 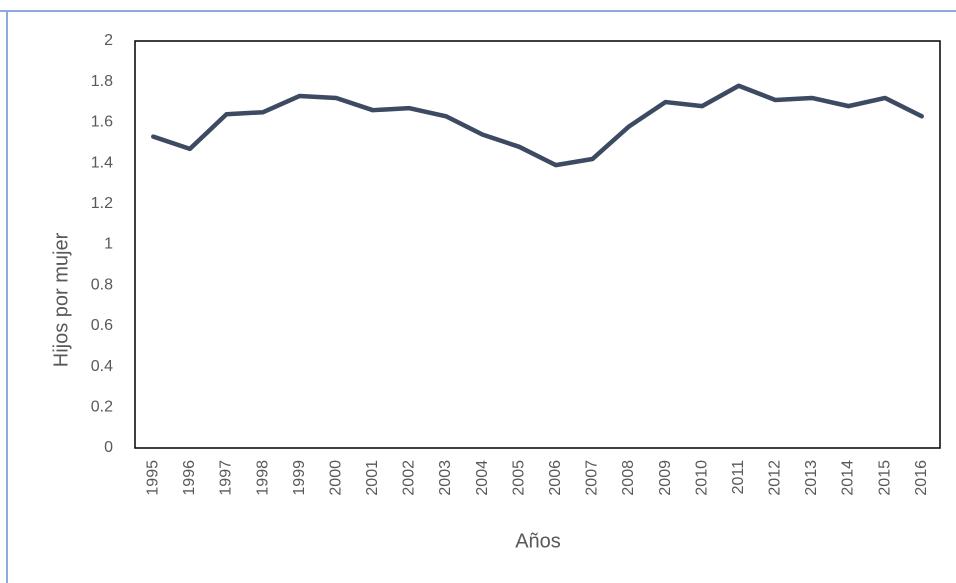 I want to click on y-tick-label: 0.8, so click(x=102, y=284).